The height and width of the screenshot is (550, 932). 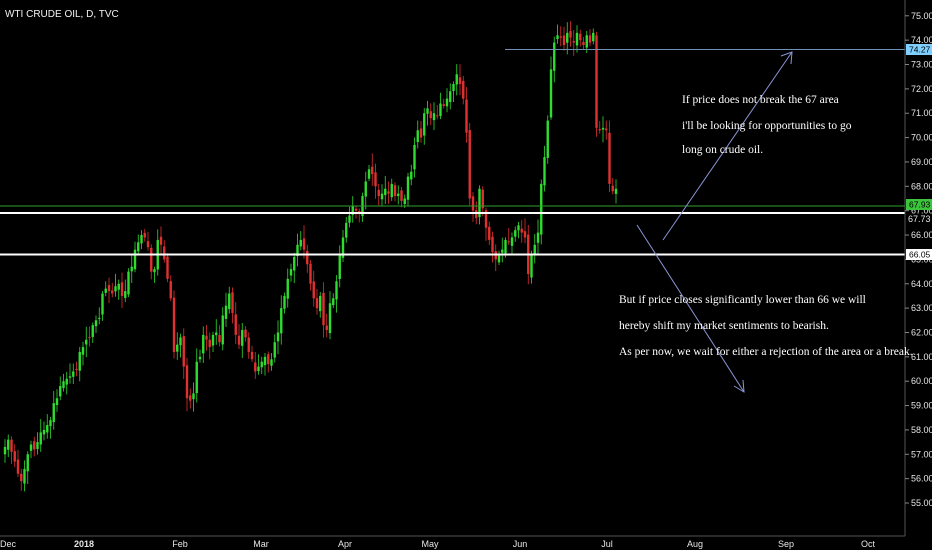 I want to click on price-tick-label: 62.00, so click(x=921, y=332).